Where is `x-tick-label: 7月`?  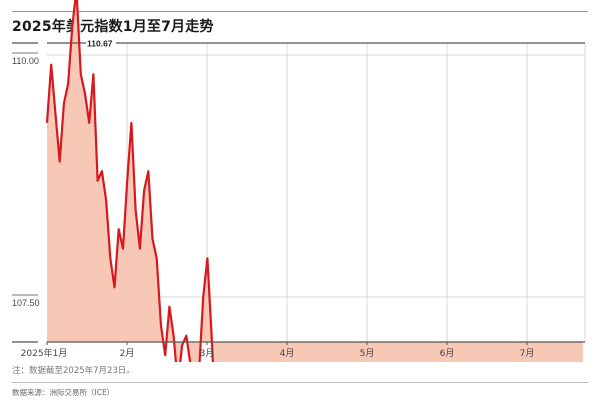
x-tick-label: 7月 is located at coordinates (527, 353).